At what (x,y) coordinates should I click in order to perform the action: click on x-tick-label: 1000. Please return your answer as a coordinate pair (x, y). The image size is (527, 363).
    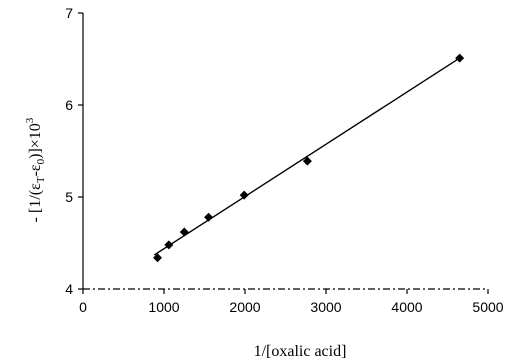
    Looking at the image, I should click on (163, 307).